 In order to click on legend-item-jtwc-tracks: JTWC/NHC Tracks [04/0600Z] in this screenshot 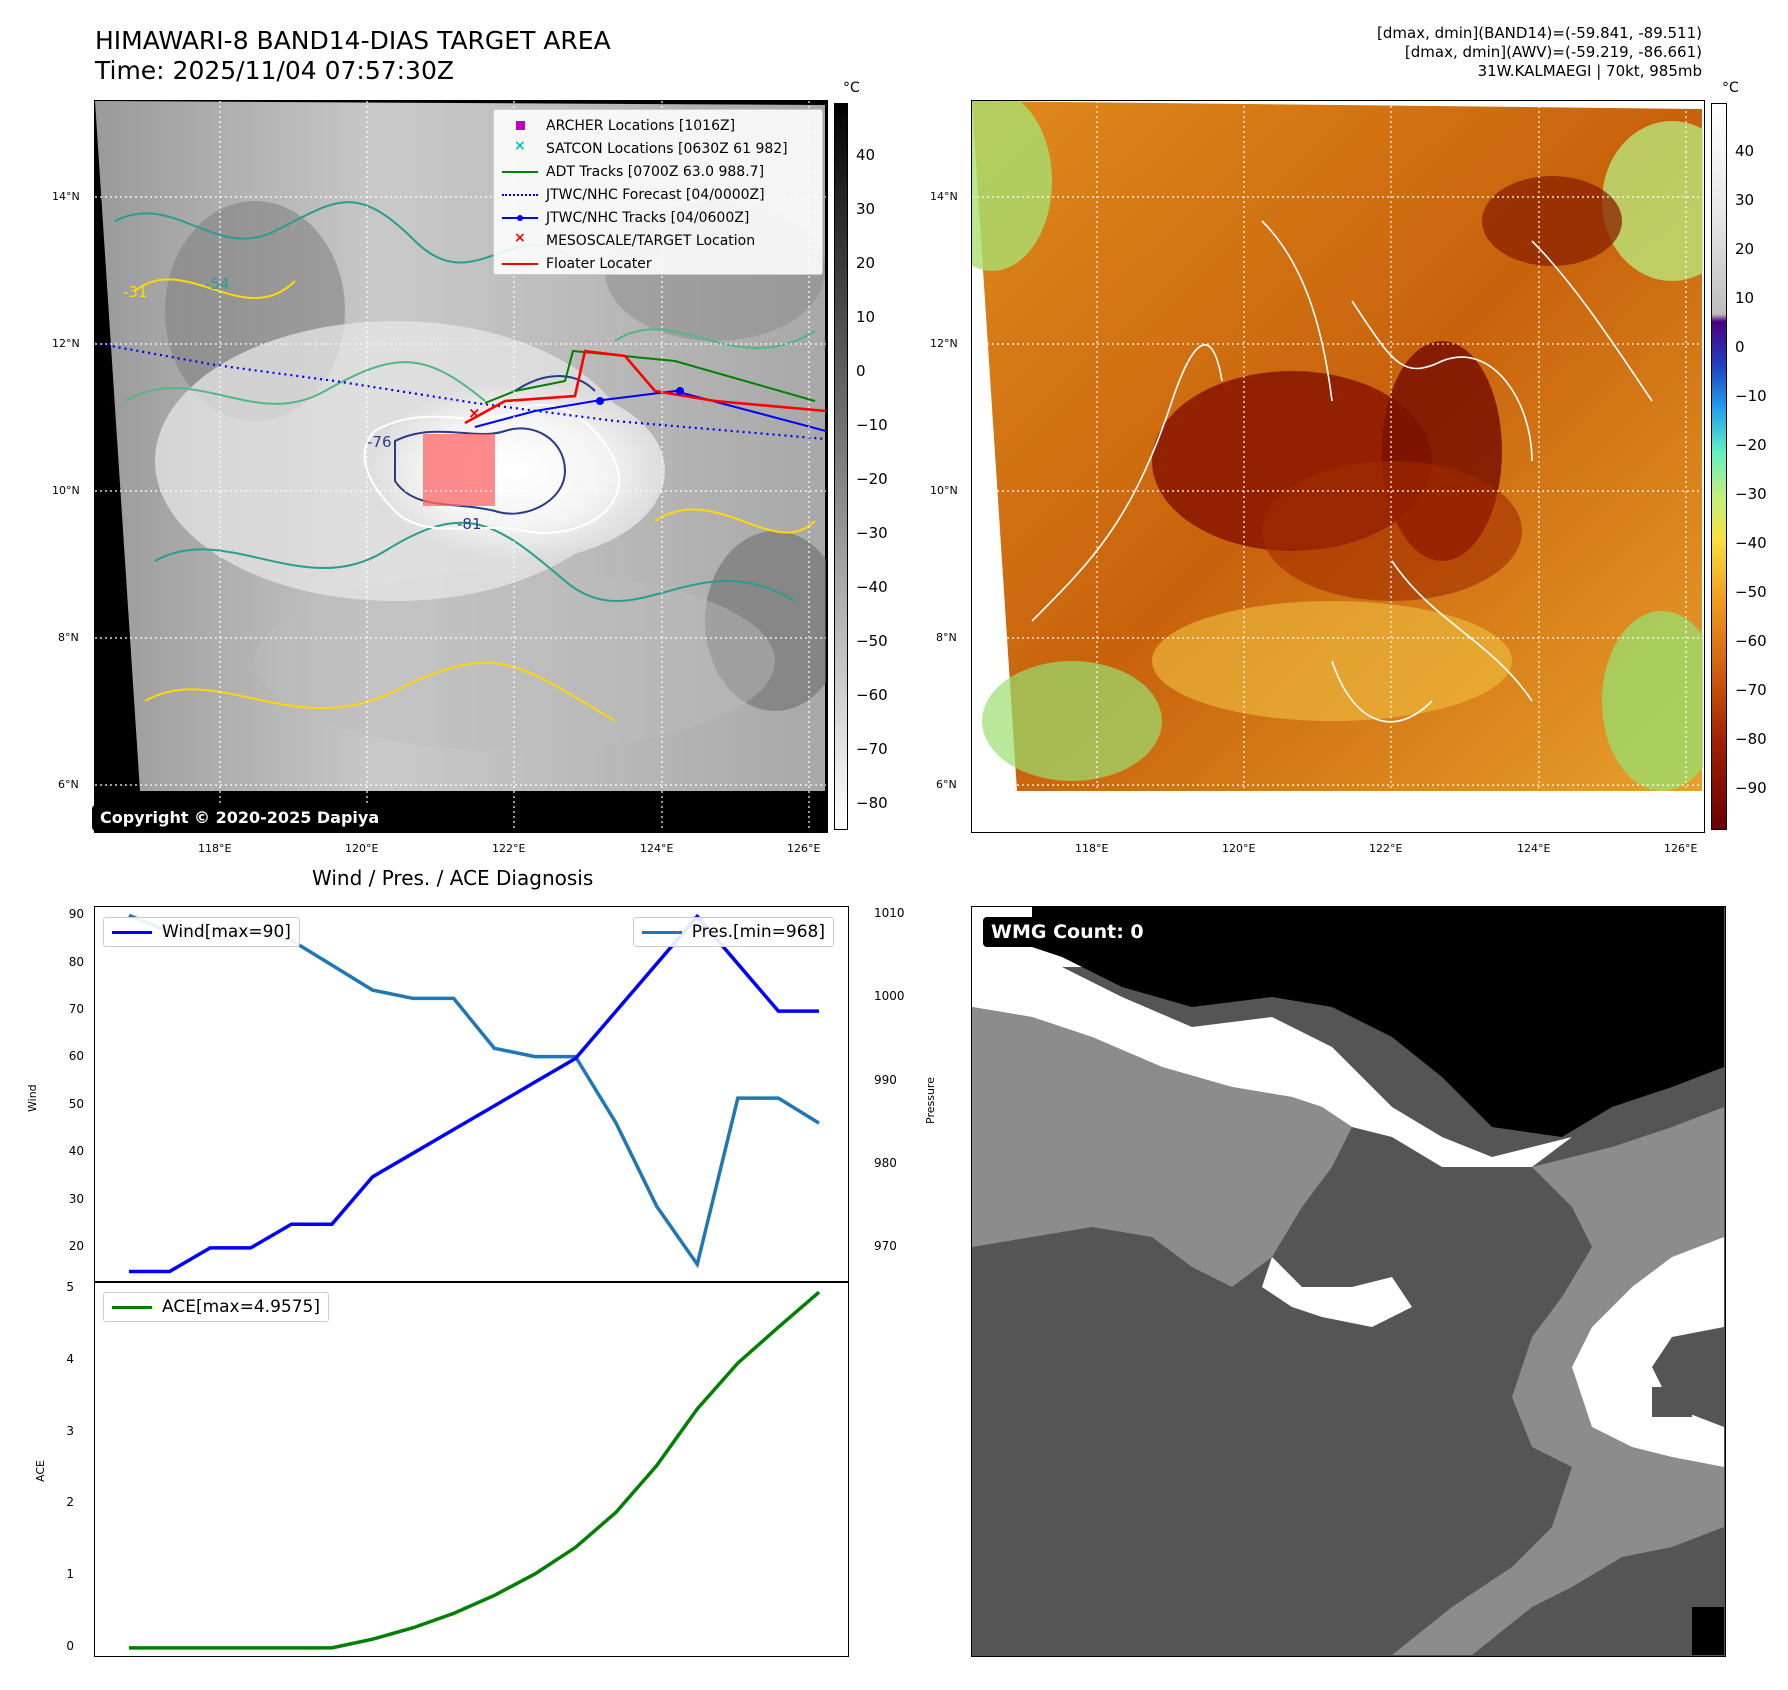, I will do `click(658, 217)`.